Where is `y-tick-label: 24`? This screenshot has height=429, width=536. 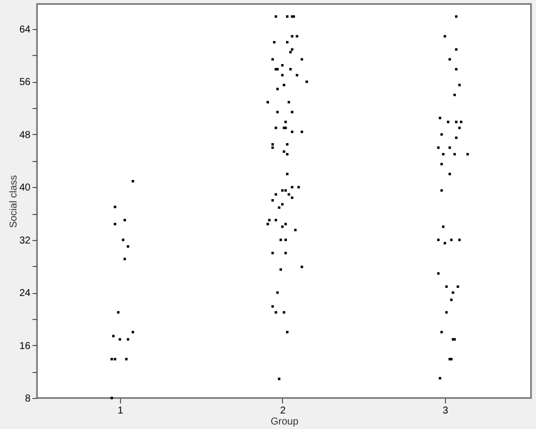 y-tick-label: 24 is located at coordinates (25, 294).